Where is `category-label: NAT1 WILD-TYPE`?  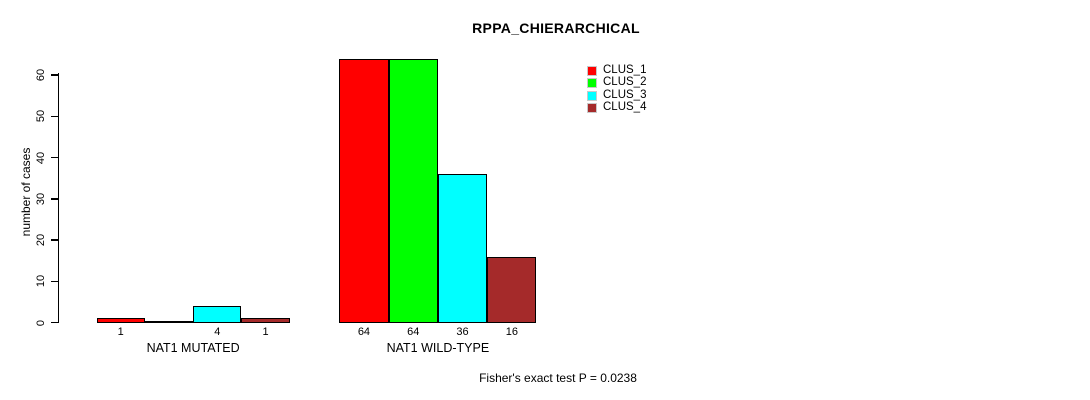
category-label: NAT1 WILD-TYPE is located at coordinates (438, 348).